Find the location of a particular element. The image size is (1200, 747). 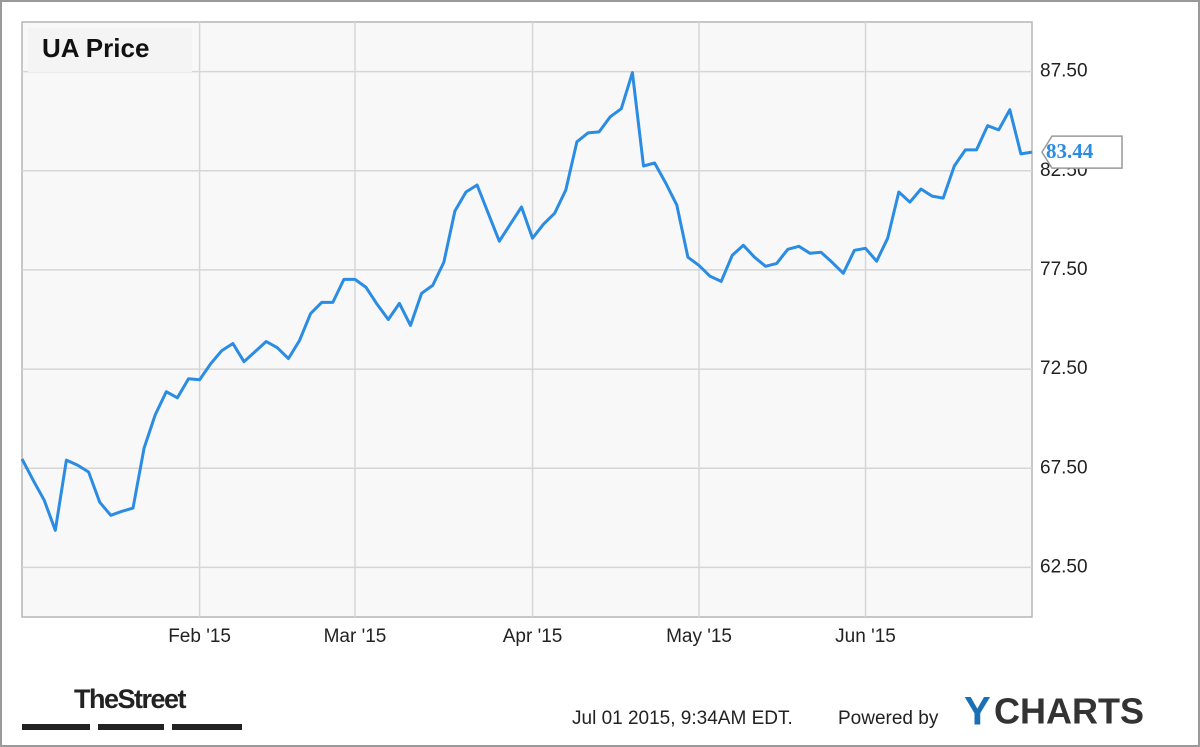

last-value-callout is located at coordinates (1082, 152).